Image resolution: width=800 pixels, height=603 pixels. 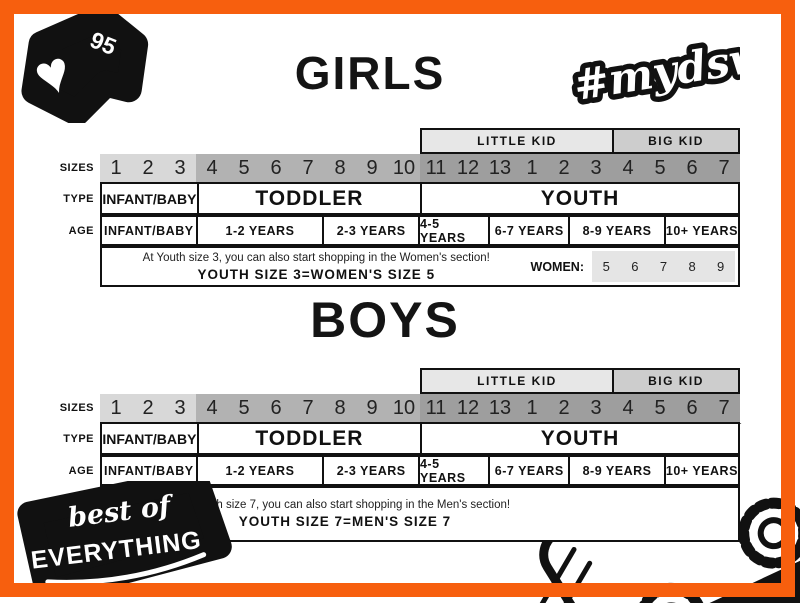 I want to click on women-sizes-box: 5 6 7 8 9, so click(x=663, y=266).